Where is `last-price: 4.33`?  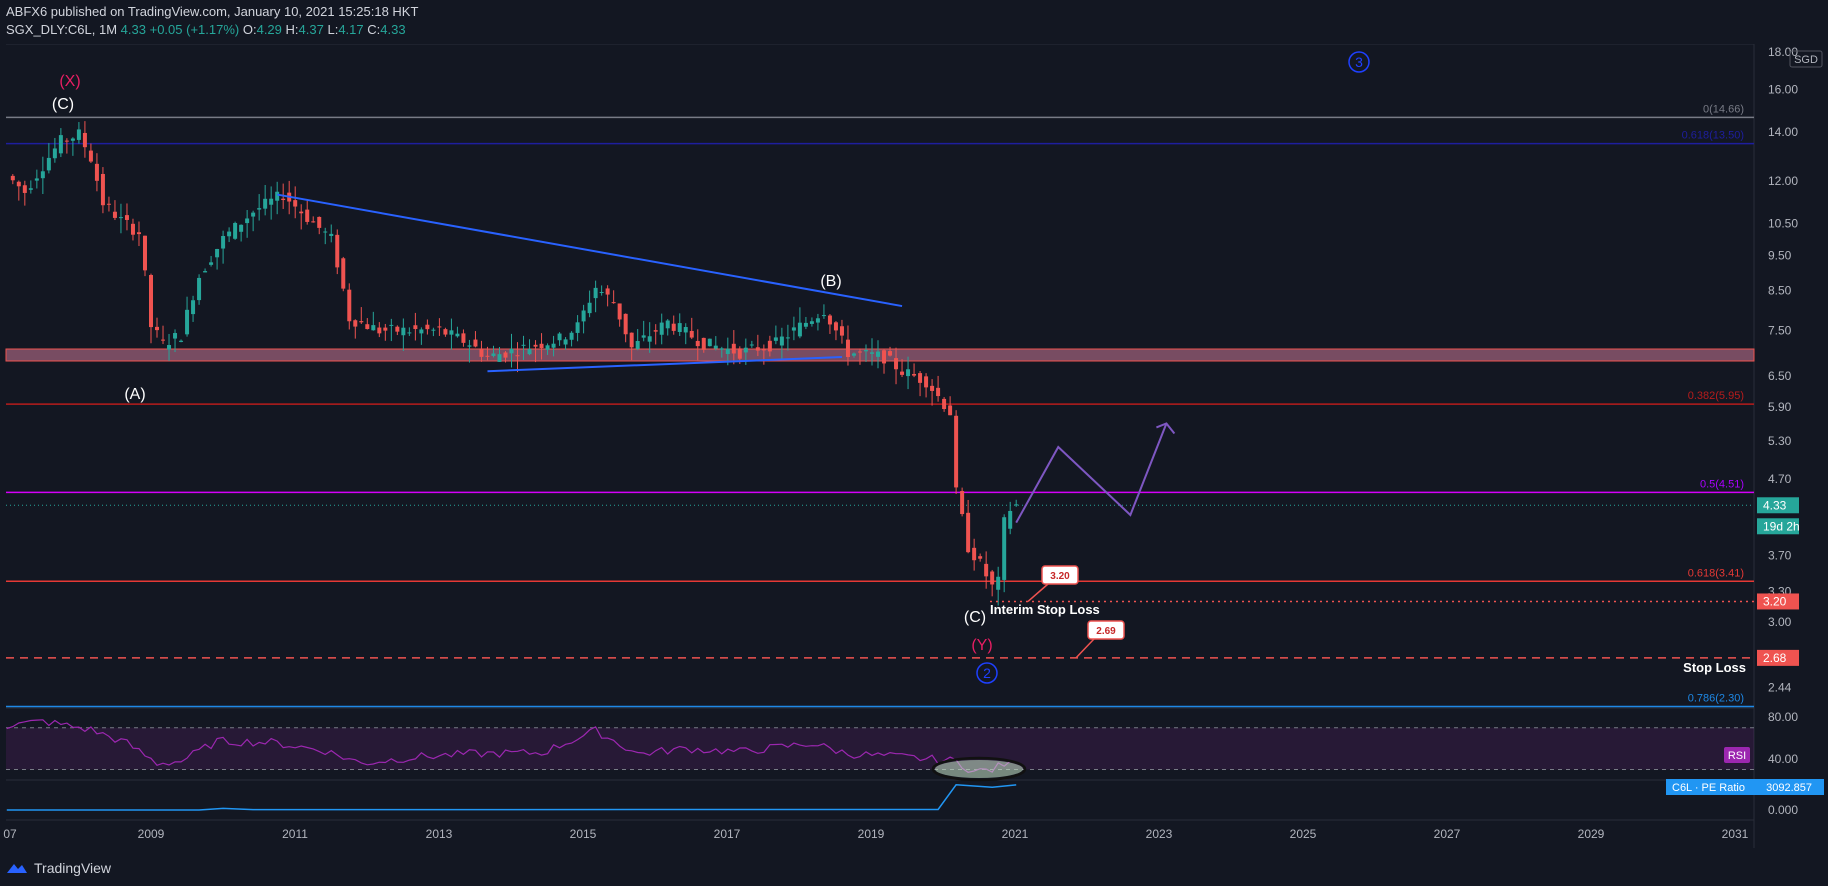 last-price: 4.33 is located at coordinates (133, 29).